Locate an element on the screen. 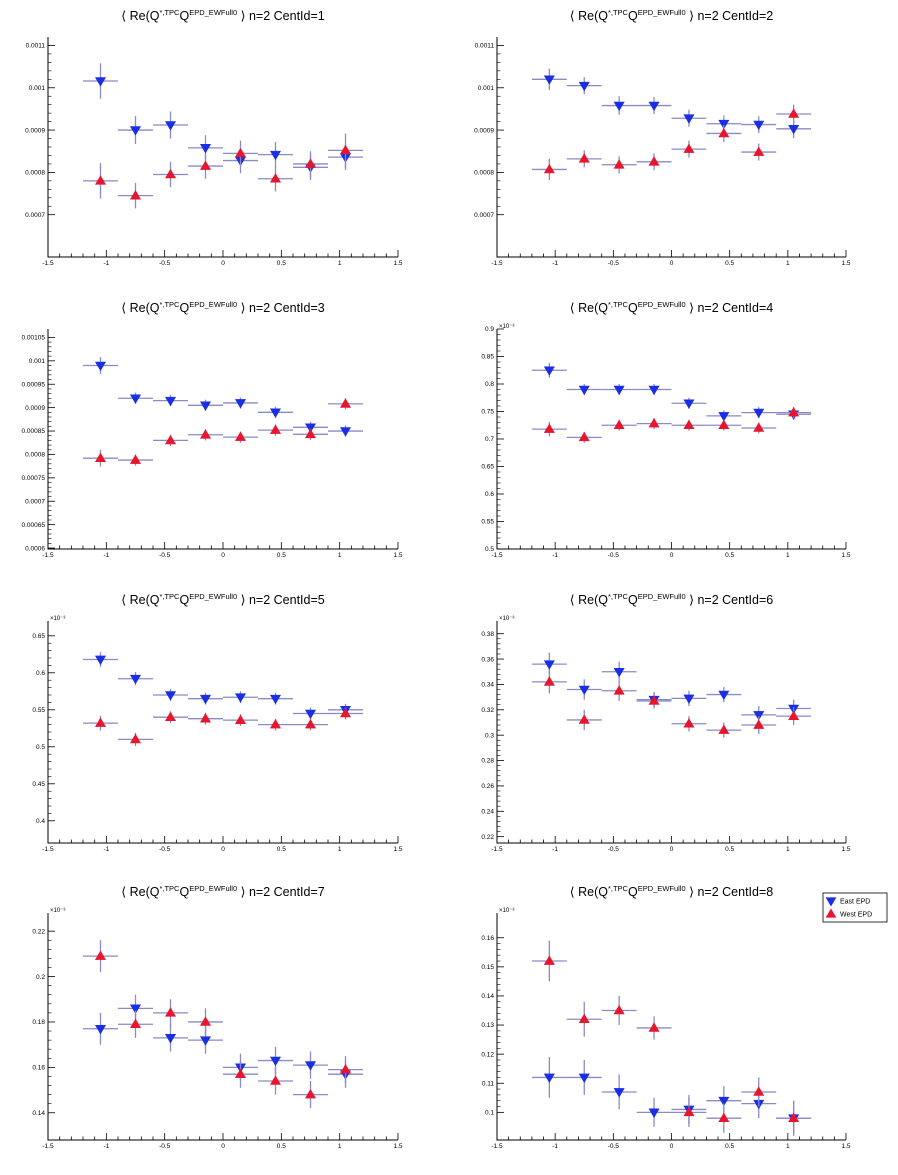 The width and height of the screenshot is (898, 1175). legend-label: East EPD is located at coordinates (855, 902).